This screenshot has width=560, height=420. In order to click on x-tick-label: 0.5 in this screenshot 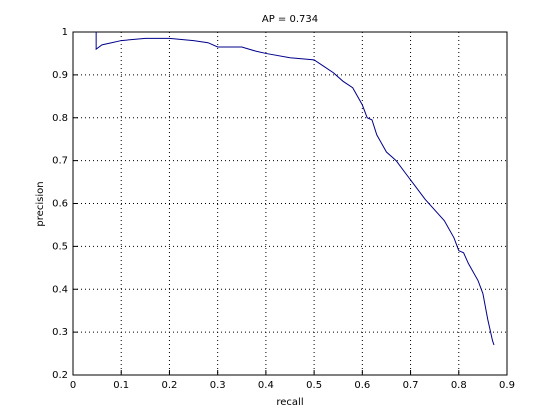, I will do `click(314, 385)`.